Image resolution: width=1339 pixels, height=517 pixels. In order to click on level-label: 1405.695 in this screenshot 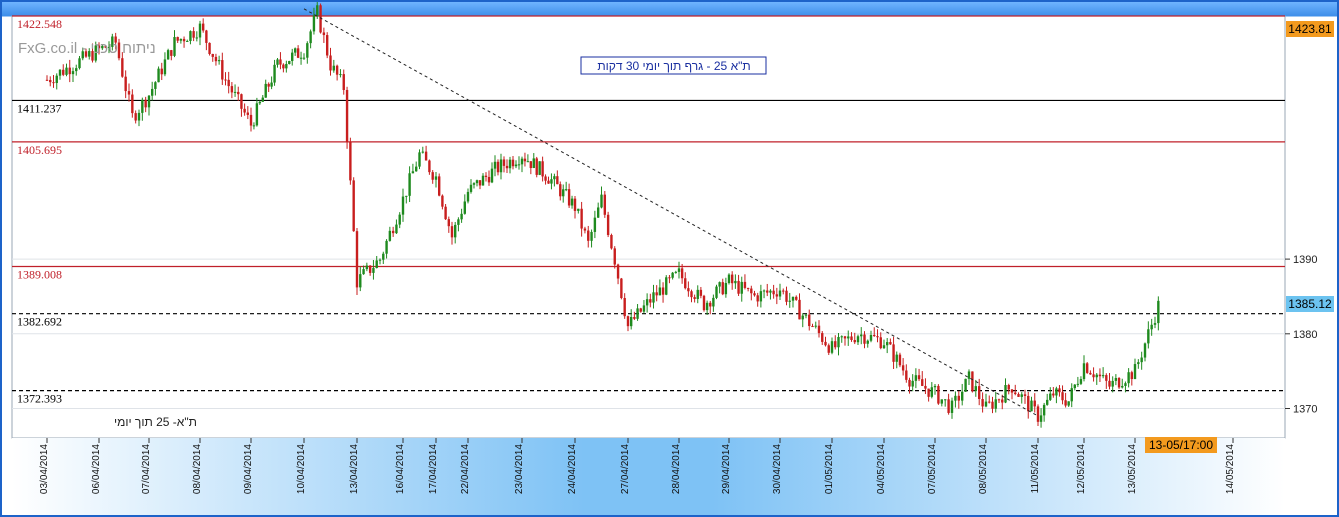, I will do `click(39, 150)`.